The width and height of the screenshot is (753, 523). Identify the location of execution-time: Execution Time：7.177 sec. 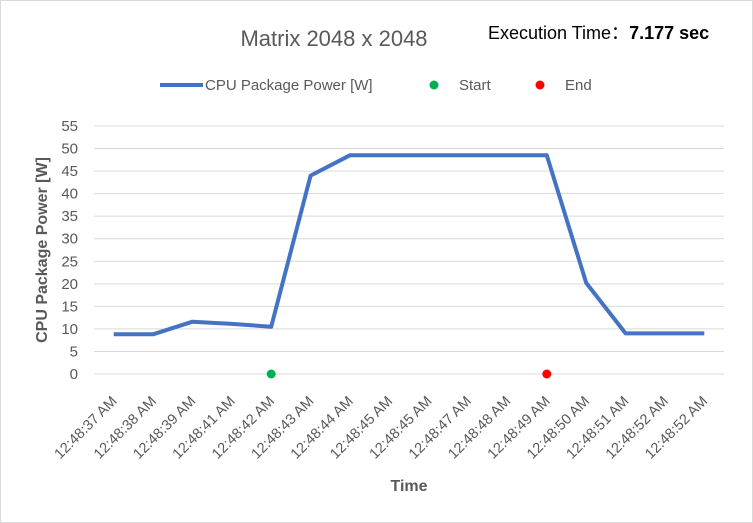
(598, 32).